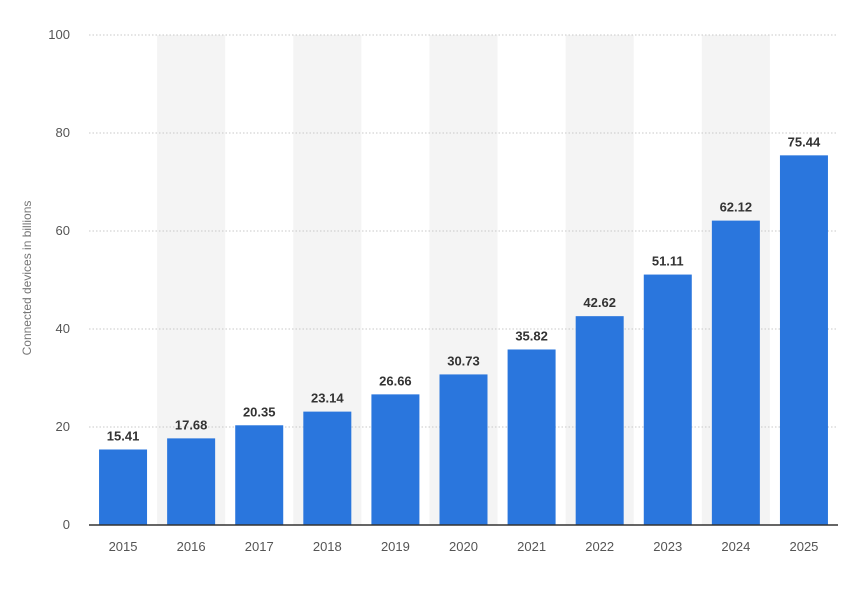 The height and width of the screenshot is (590, 867). What do you see at coordinates (63, 426) in the screenshot?
I see `y-tick-label: 20` at bounding box center [63, 426].